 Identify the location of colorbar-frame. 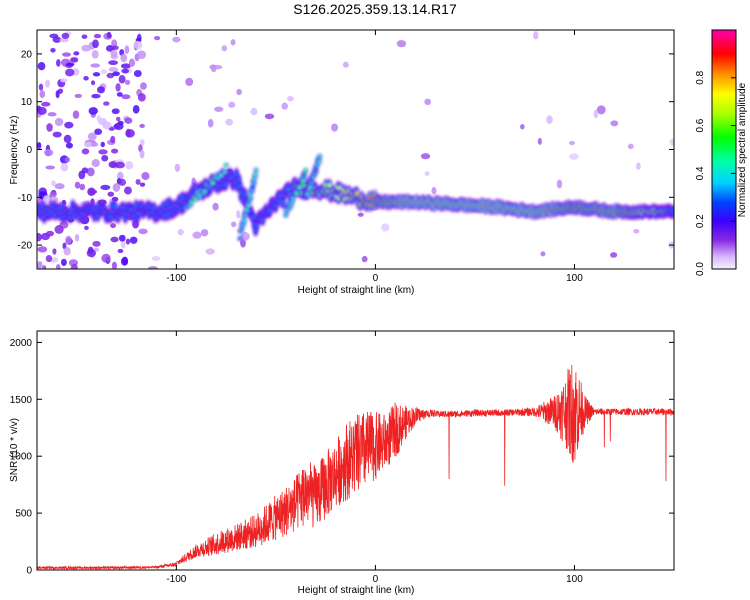
(724, 149).